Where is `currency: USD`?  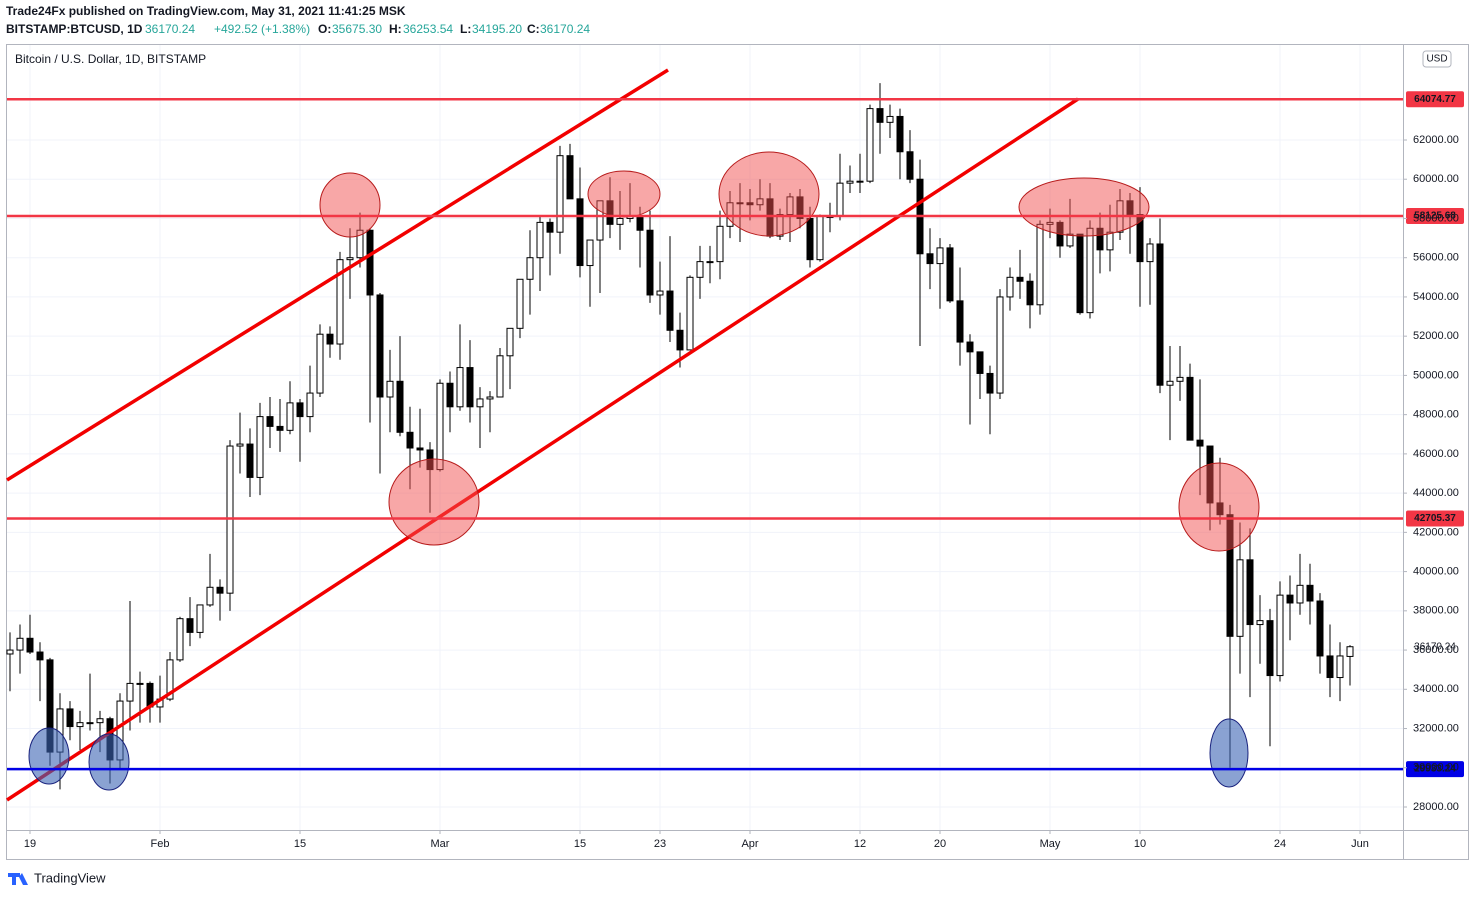
currency: USD is located at coordinates (1436, 59).